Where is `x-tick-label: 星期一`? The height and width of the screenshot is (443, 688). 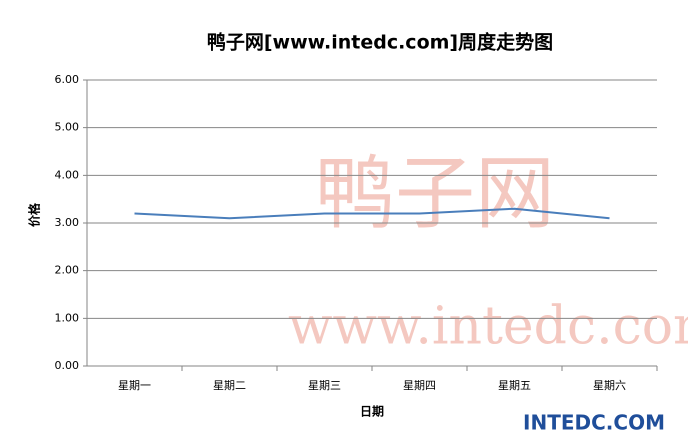
x-tick-label: 星期一 is located at coordinates (134, 385).